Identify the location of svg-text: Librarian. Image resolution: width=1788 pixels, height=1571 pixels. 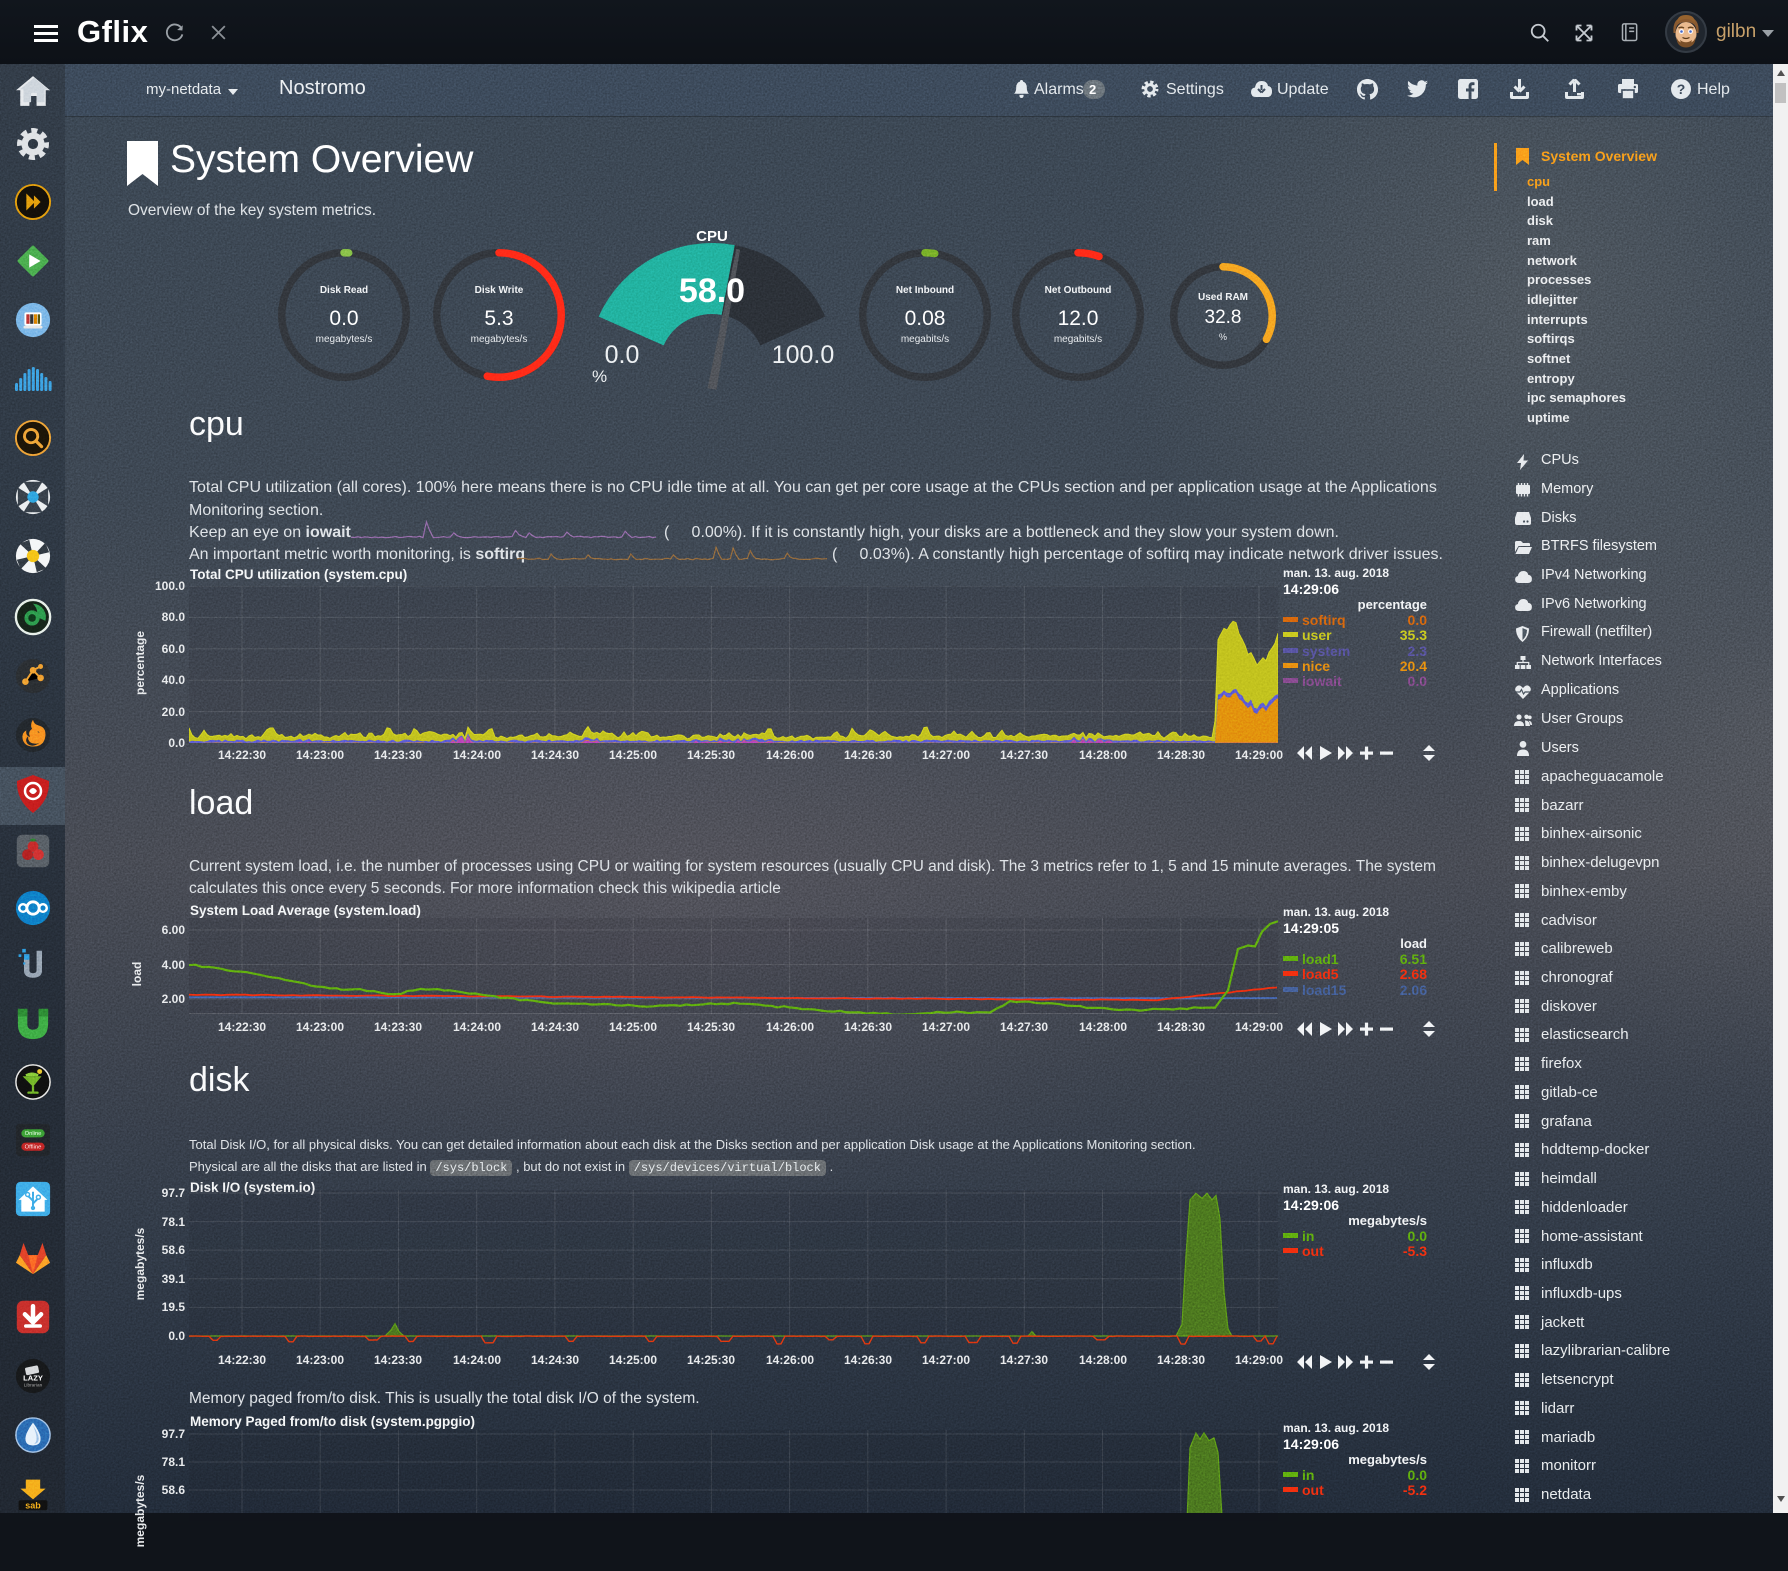
(33, 1385).